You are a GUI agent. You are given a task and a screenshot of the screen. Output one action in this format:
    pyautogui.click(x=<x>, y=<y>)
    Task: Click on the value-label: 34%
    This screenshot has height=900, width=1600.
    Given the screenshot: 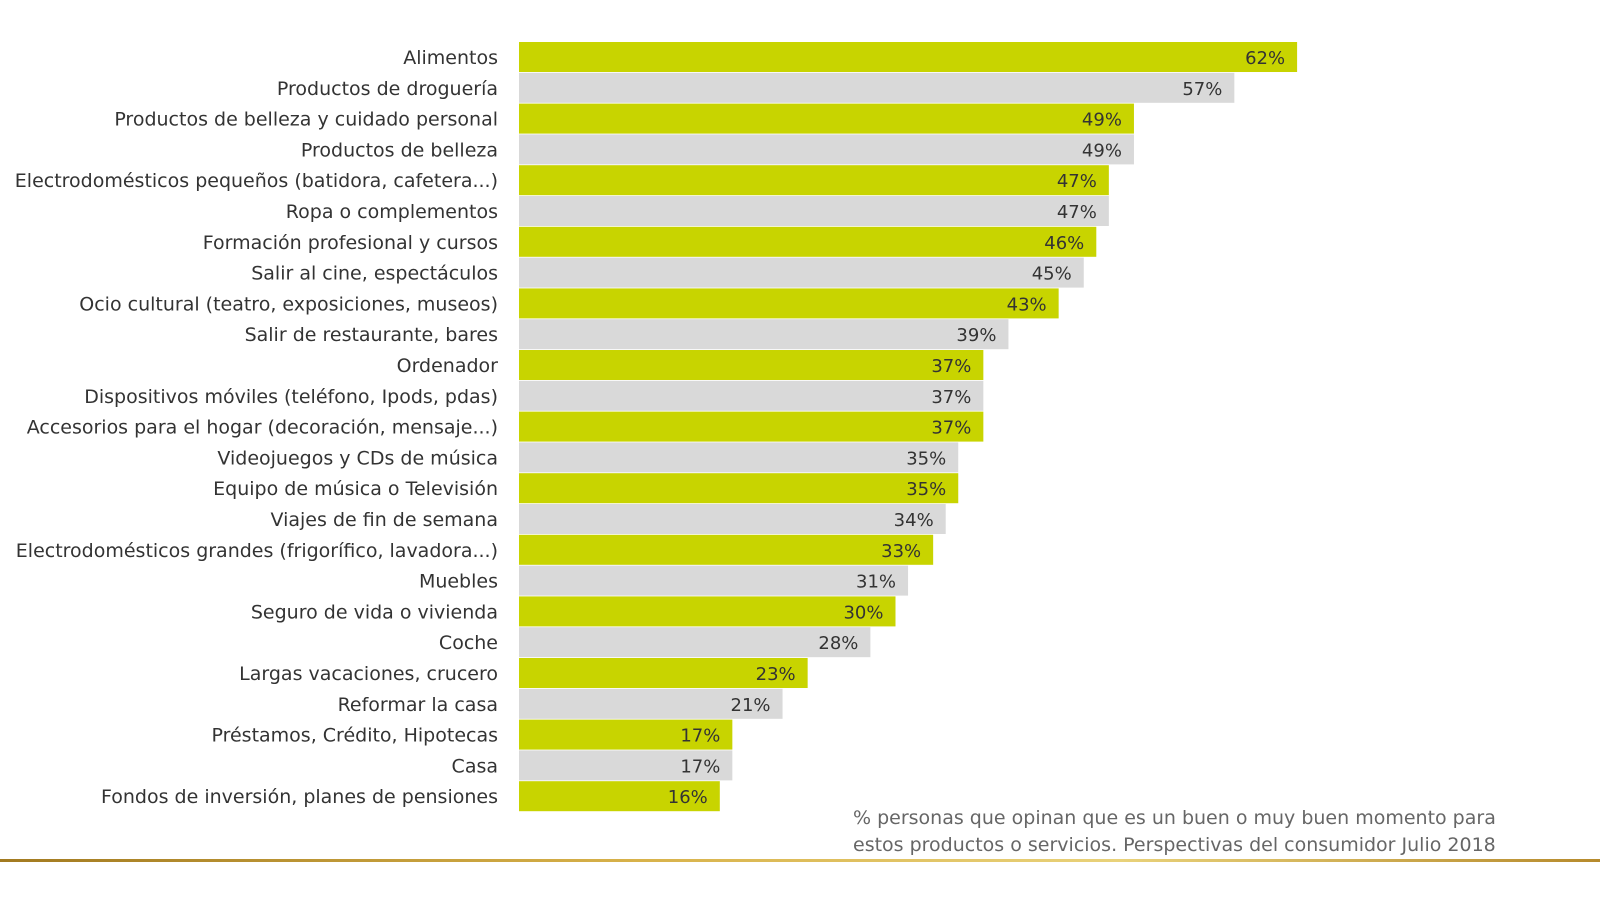 What is the action you would take?
    pyautogui.click(x=914, y=520)
    